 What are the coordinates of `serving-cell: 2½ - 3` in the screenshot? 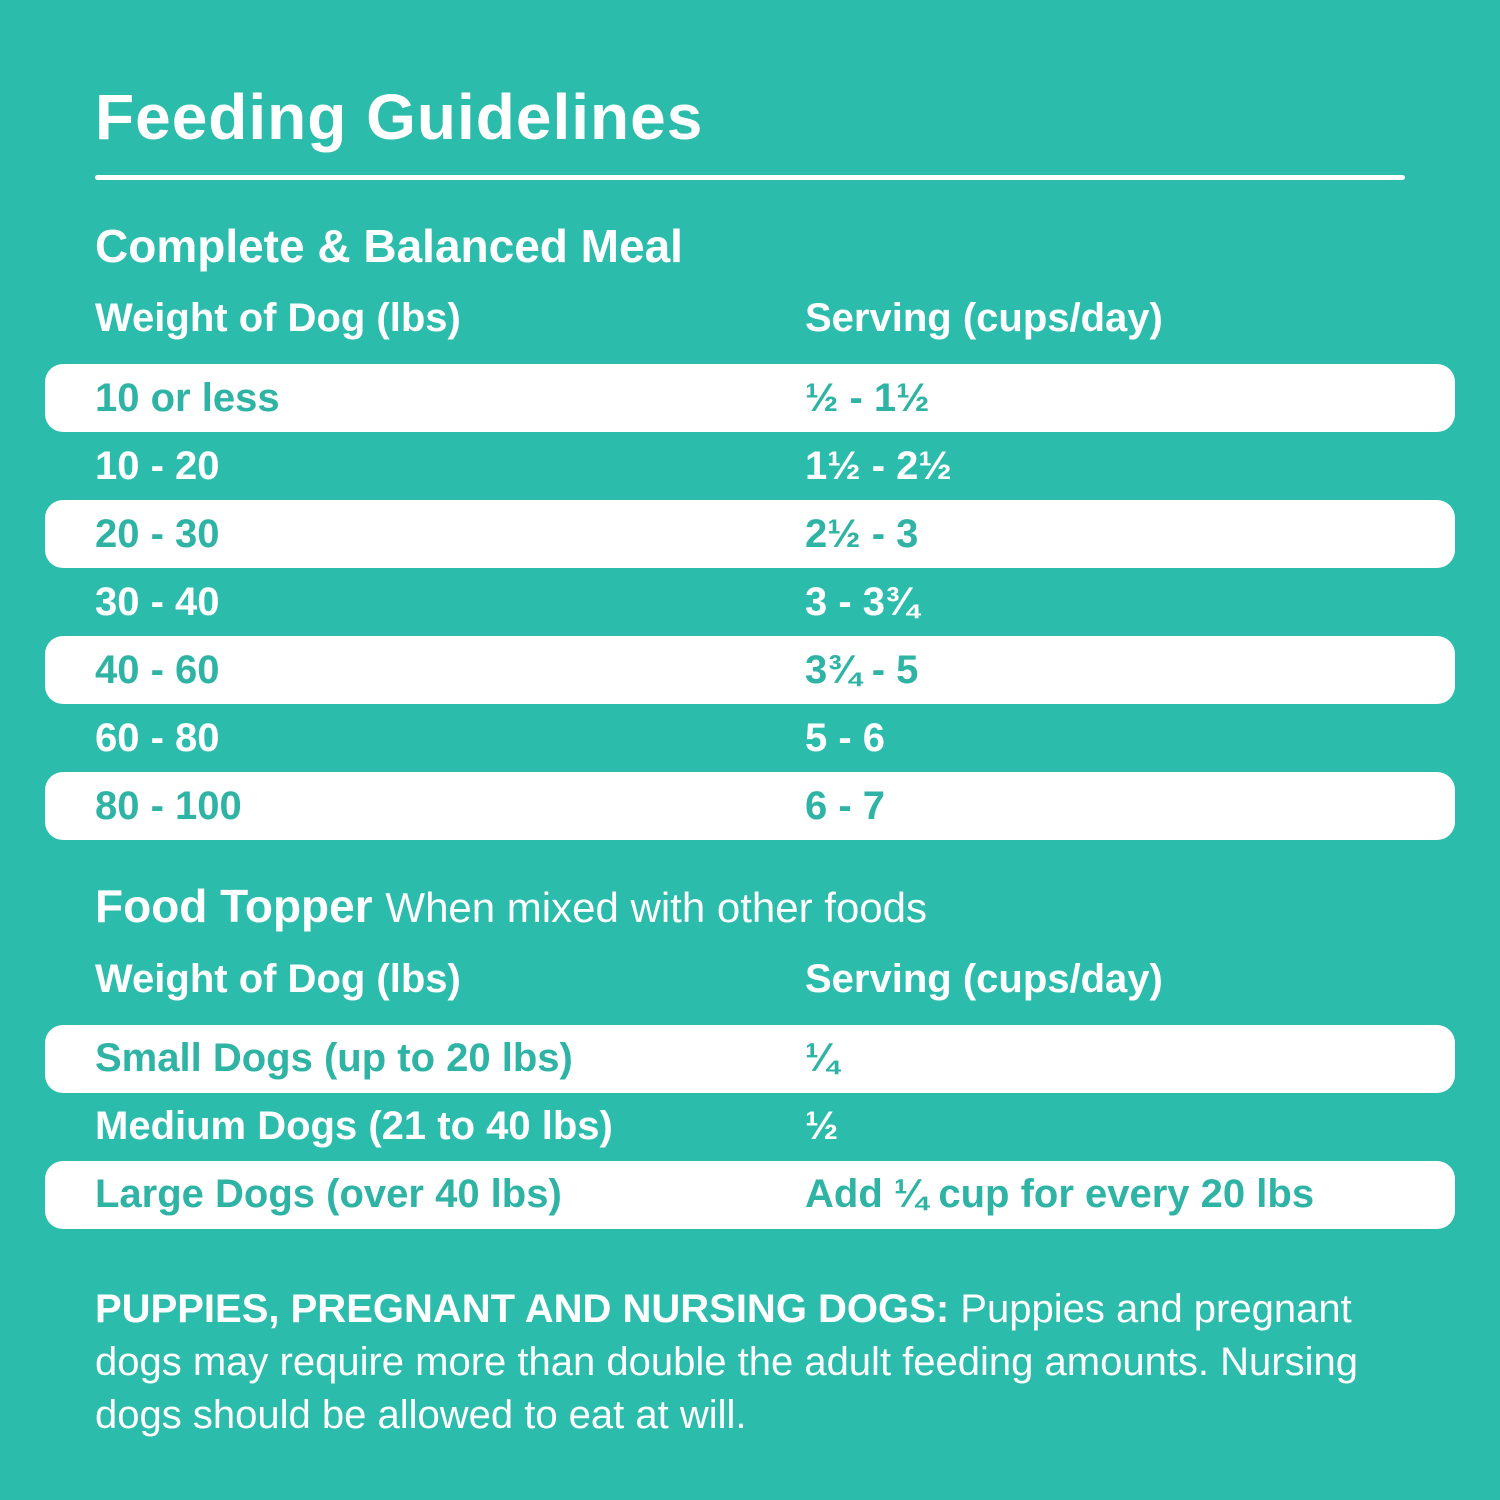 It's located at (862, 533).